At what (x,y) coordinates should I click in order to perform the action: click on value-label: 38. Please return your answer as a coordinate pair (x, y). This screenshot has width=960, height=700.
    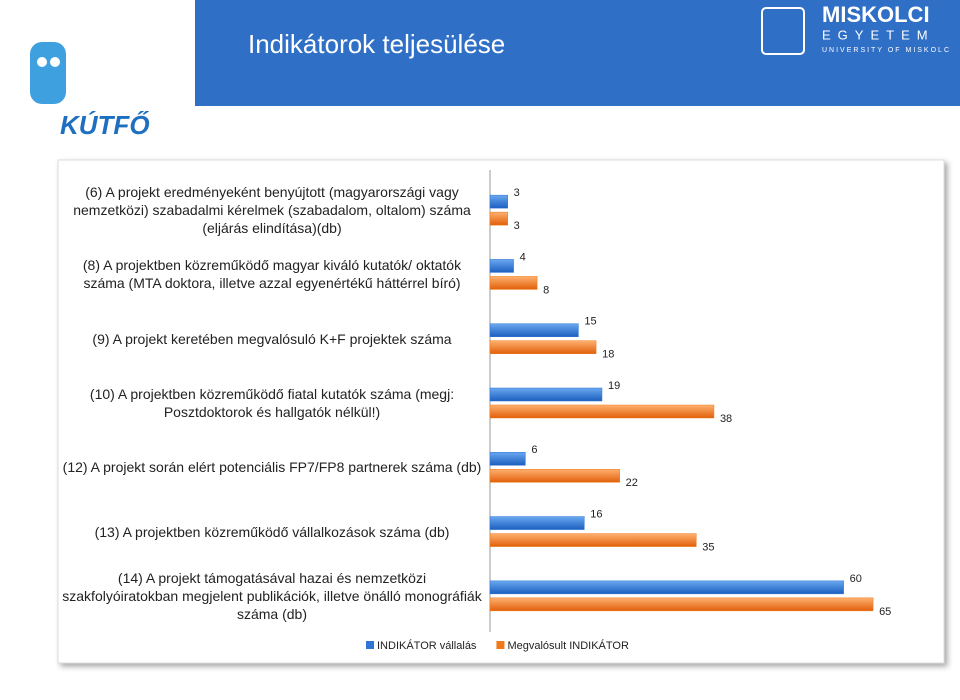
    Looking at the image, I should click on (726, 419).